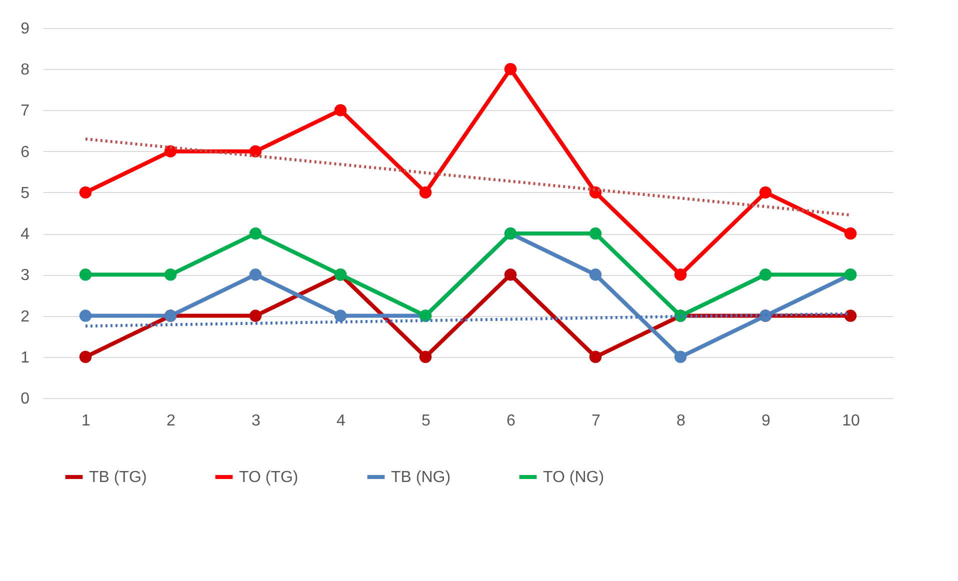  I want to click on y-tick-label: 8, so click(25, 70).